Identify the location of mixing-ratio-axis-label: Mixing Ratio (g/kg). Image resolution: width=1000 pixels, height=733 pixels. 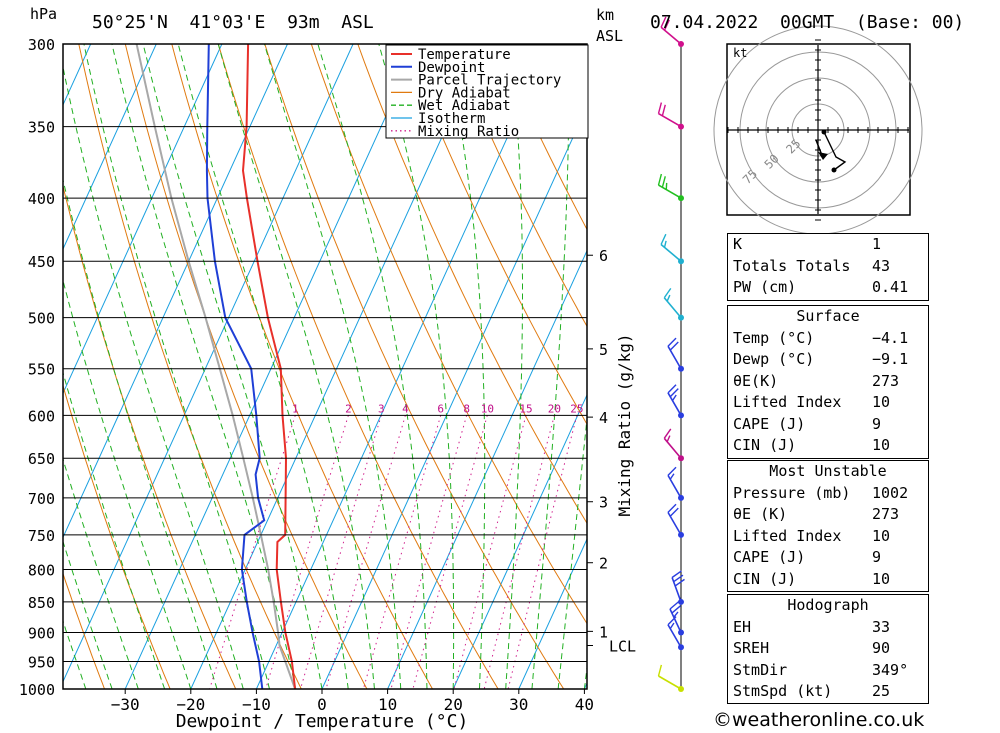
(624, 424).